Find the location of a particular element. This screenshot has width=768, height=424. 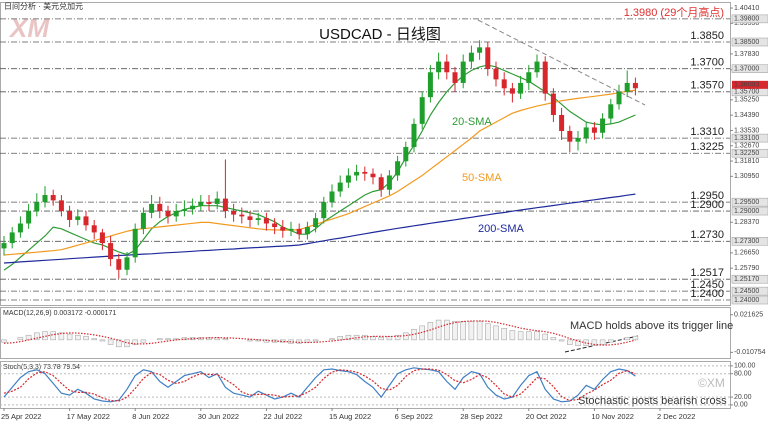

stoch-title: Stoch(5,3,3) 73.78 79.54 is located at coordinates (41, 367).